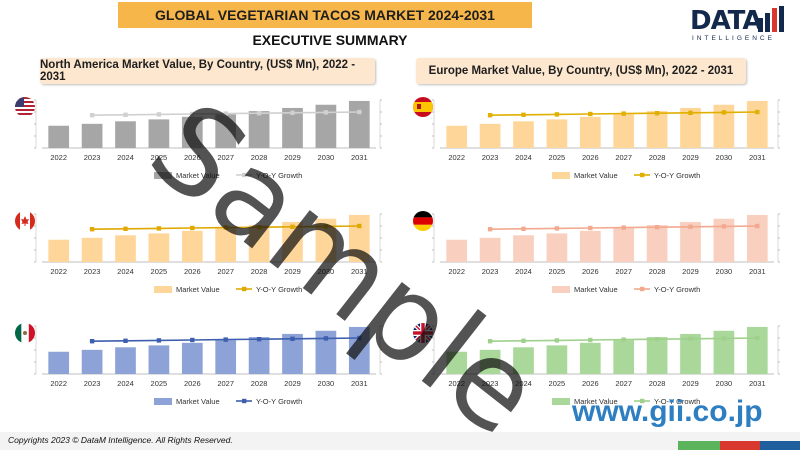 Image resolution: width=800 pixels, height=463 pixels. I want to click on logo-subtitle: INTELLIGENCE, so click(733, 38).